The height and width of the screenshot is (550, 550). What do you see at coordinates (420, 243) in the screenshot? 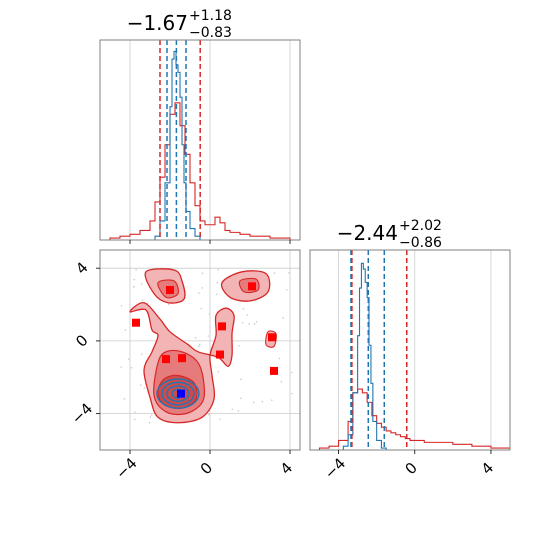
I see `marginal-2-title-lower-error: −0.86` at bounding box center [420, 243].